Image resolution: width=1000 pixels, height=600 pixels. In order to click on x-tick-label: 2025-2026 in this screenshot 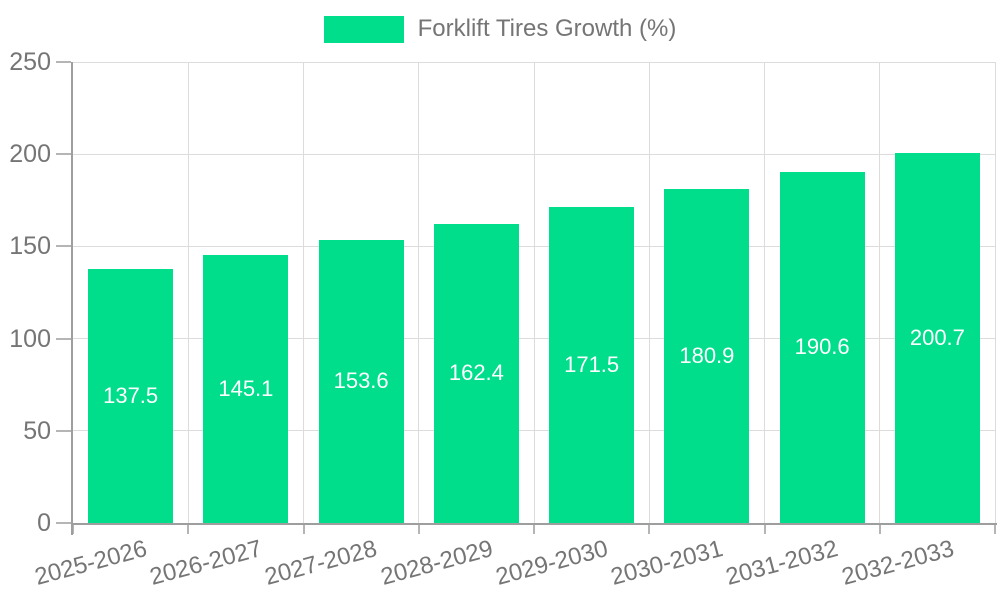, I will do `click(90, 563)`.